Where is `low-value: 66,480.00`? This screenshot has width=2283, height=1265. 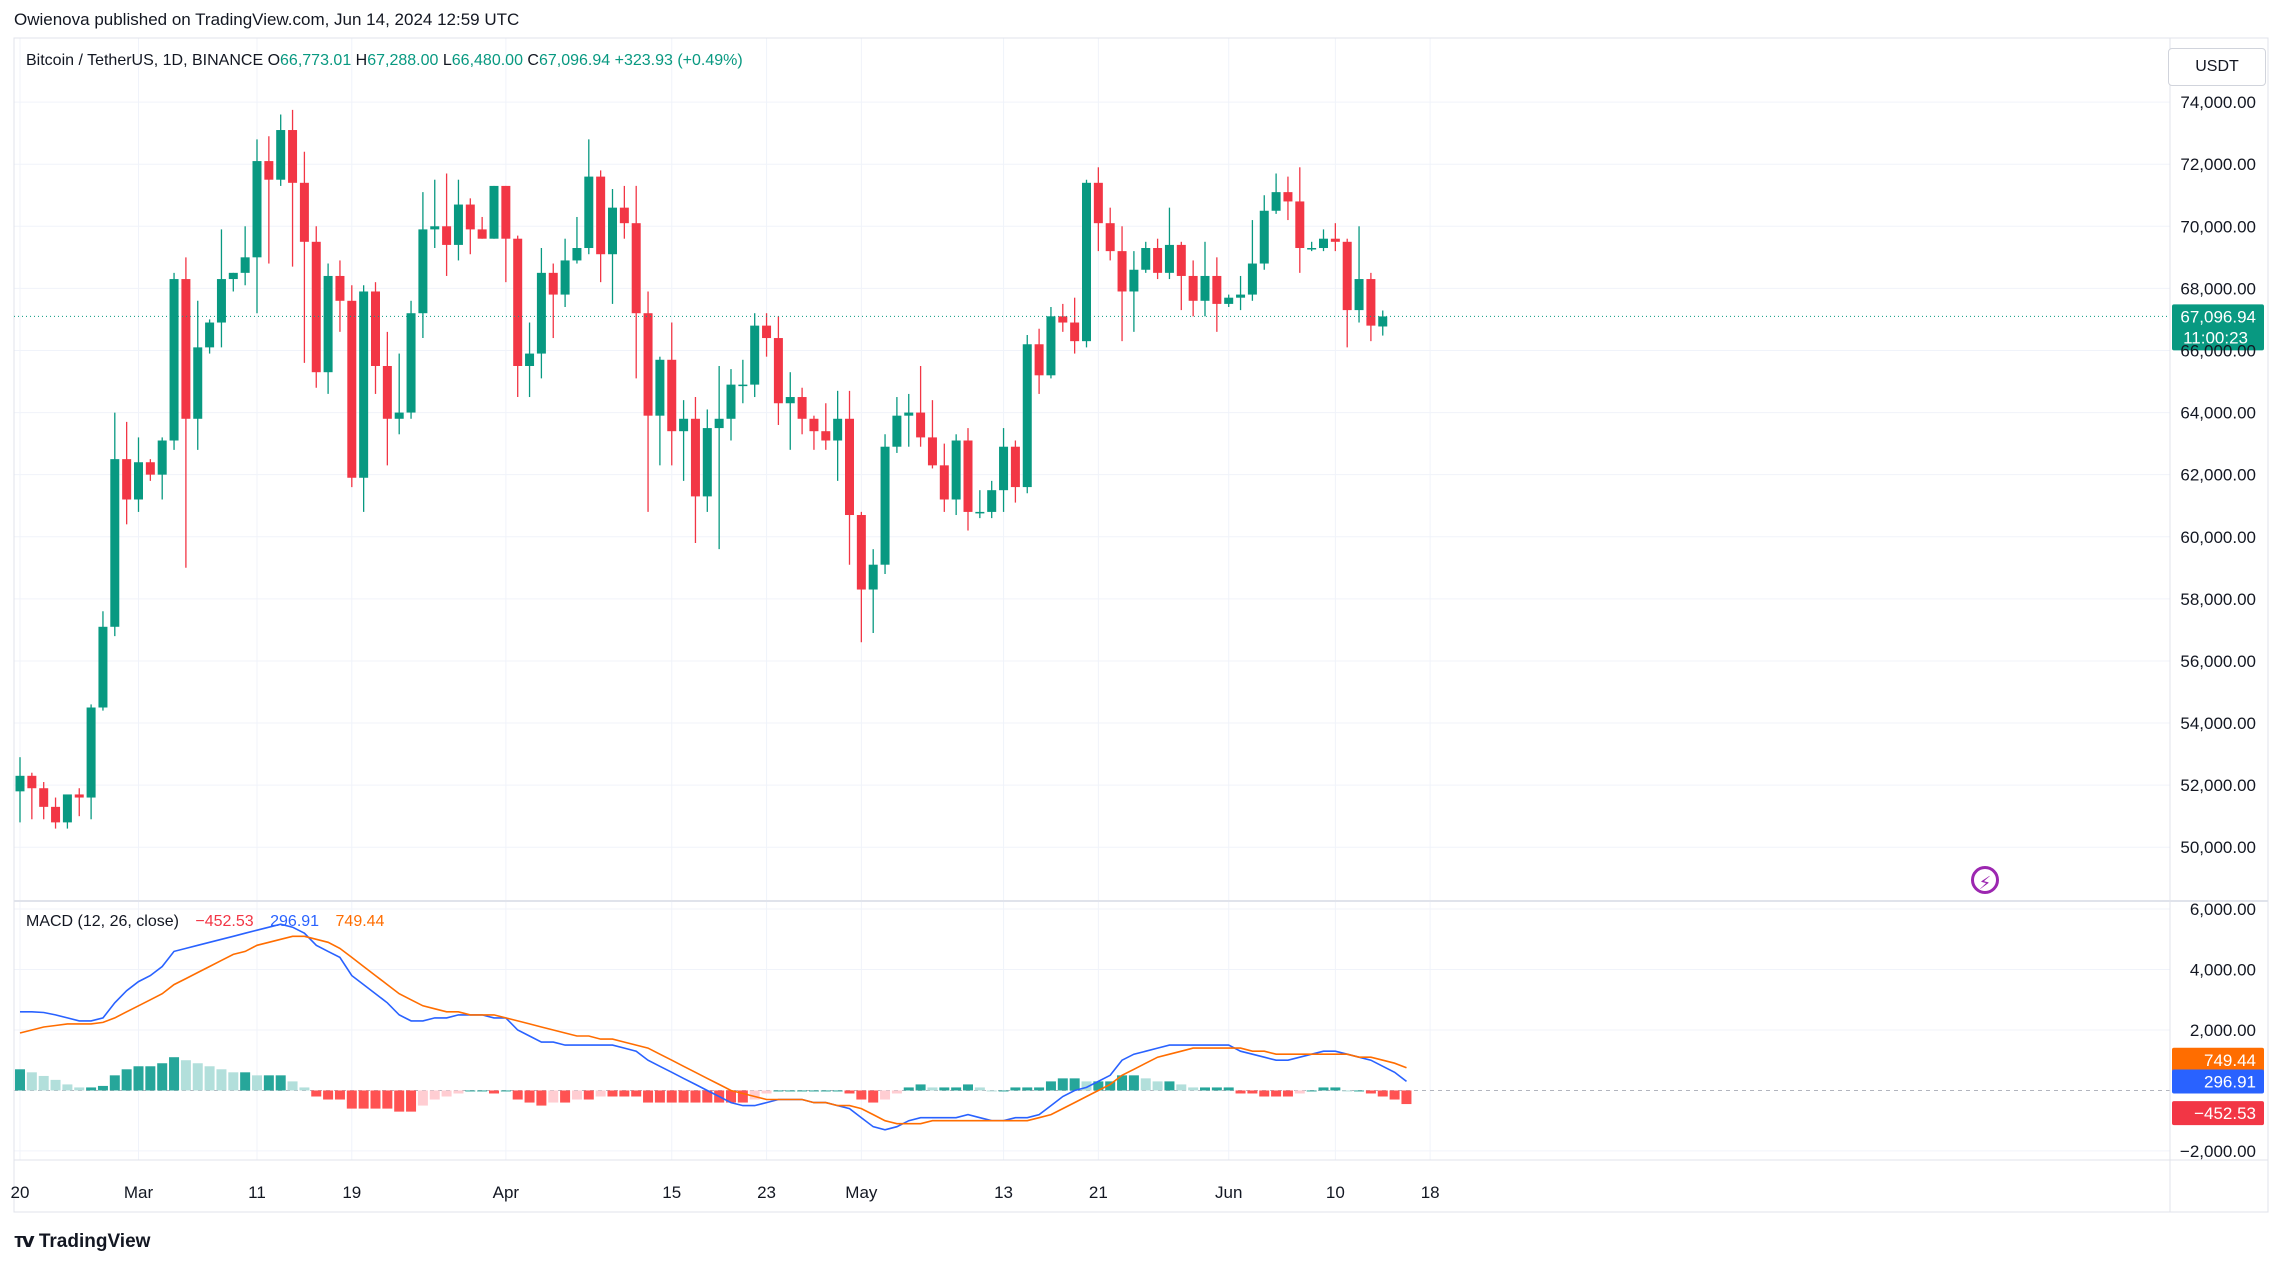
low-value: 66,480.00 is located at coordinates (487, 60).